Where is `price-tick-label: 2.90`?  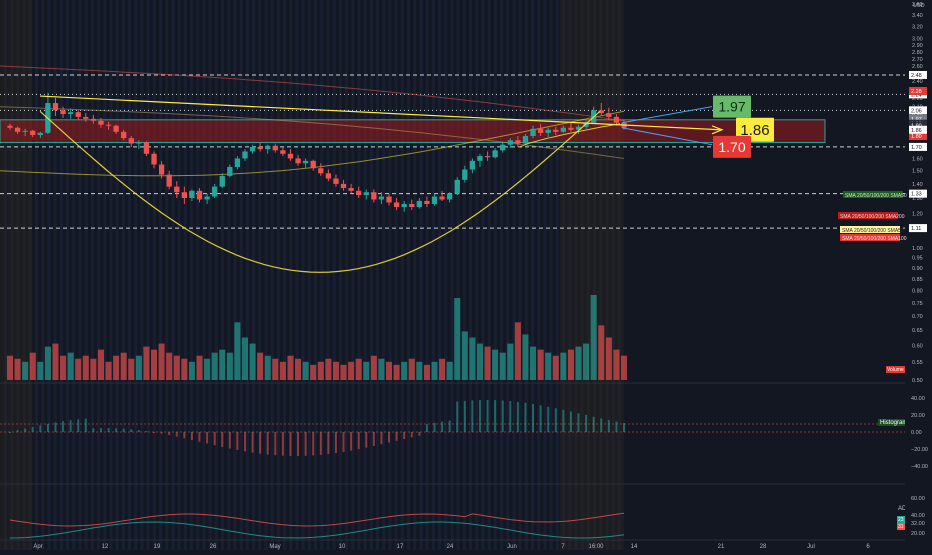
price-tick-label: 2.90 is located at coordinates (917, 46).